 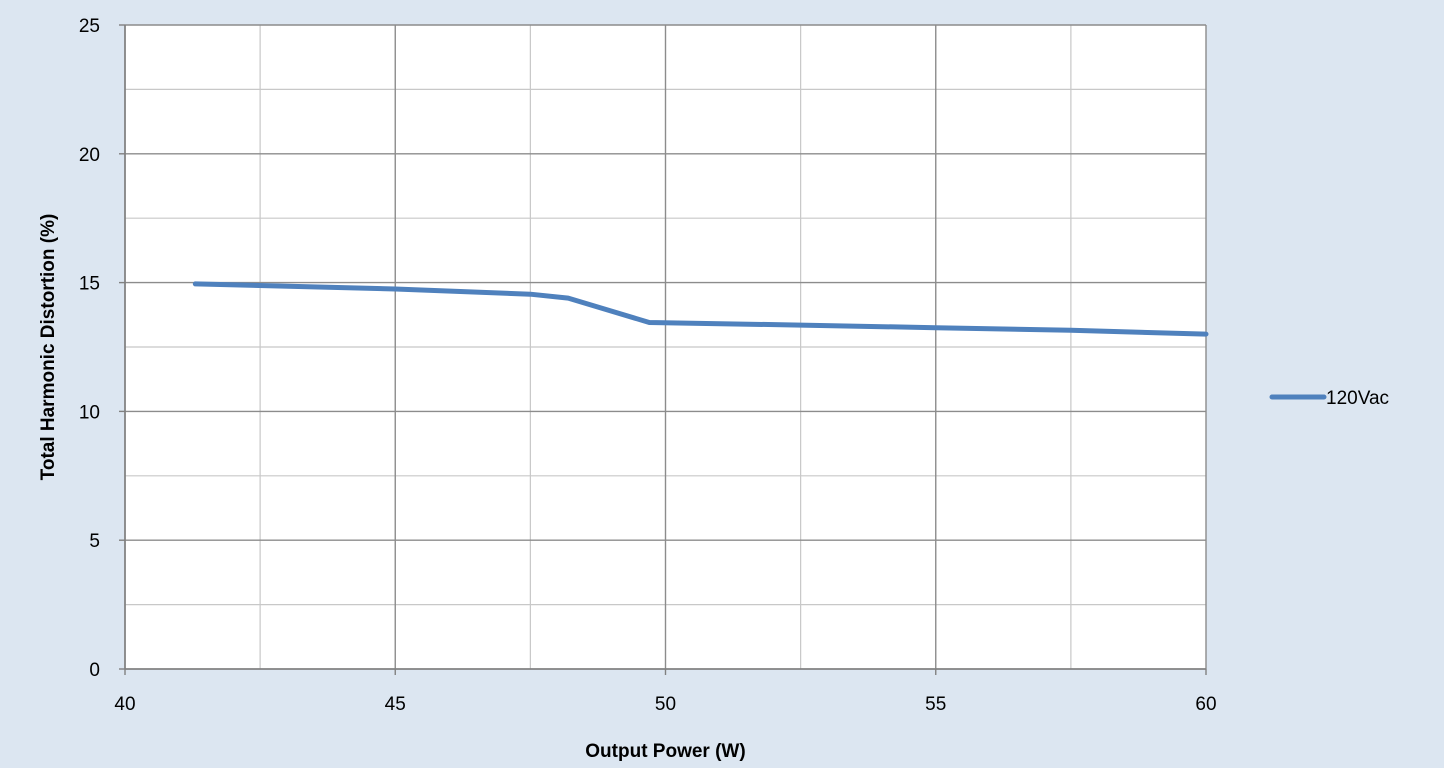 I want to click on x-tick-label: 60, so click(x=1205, y=704).